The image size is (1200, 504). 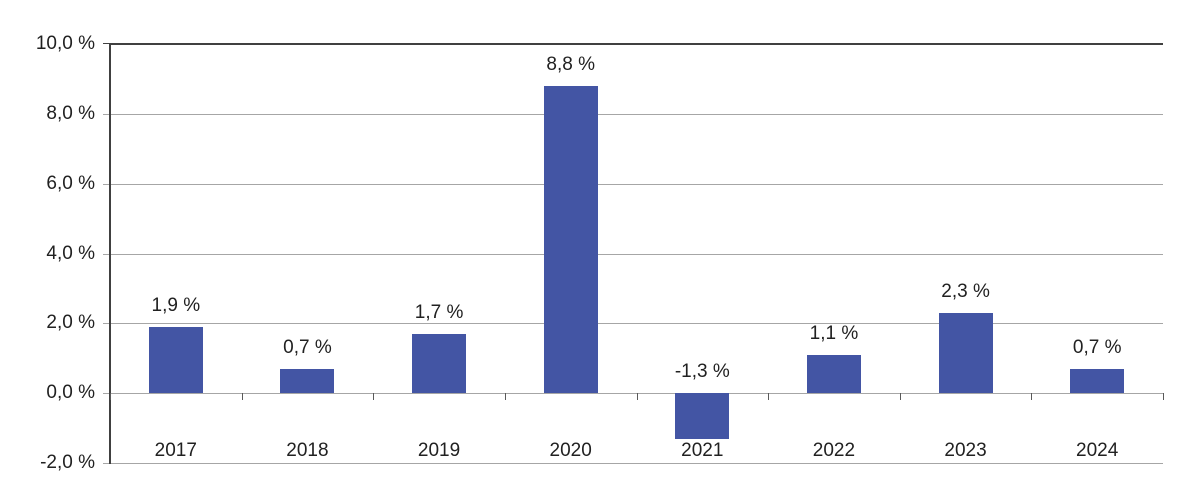 I want to click on bar-2024, so click(x=1097, y=381).